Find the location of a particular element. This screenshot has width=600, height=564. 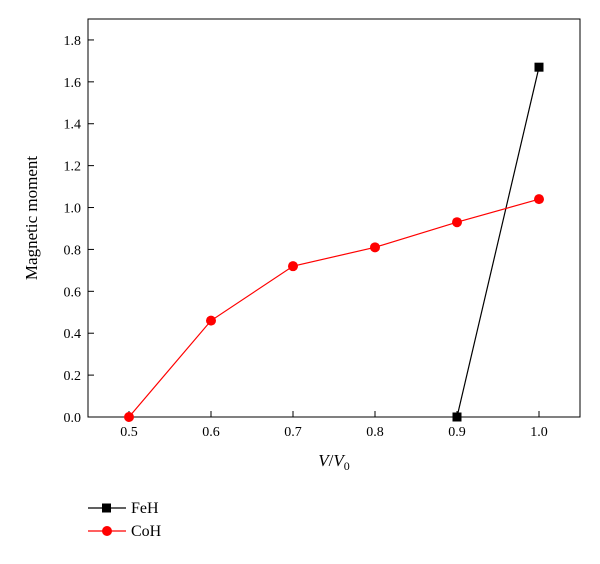

x-tick-label: 1.0 is located at coordinates (539, 432).